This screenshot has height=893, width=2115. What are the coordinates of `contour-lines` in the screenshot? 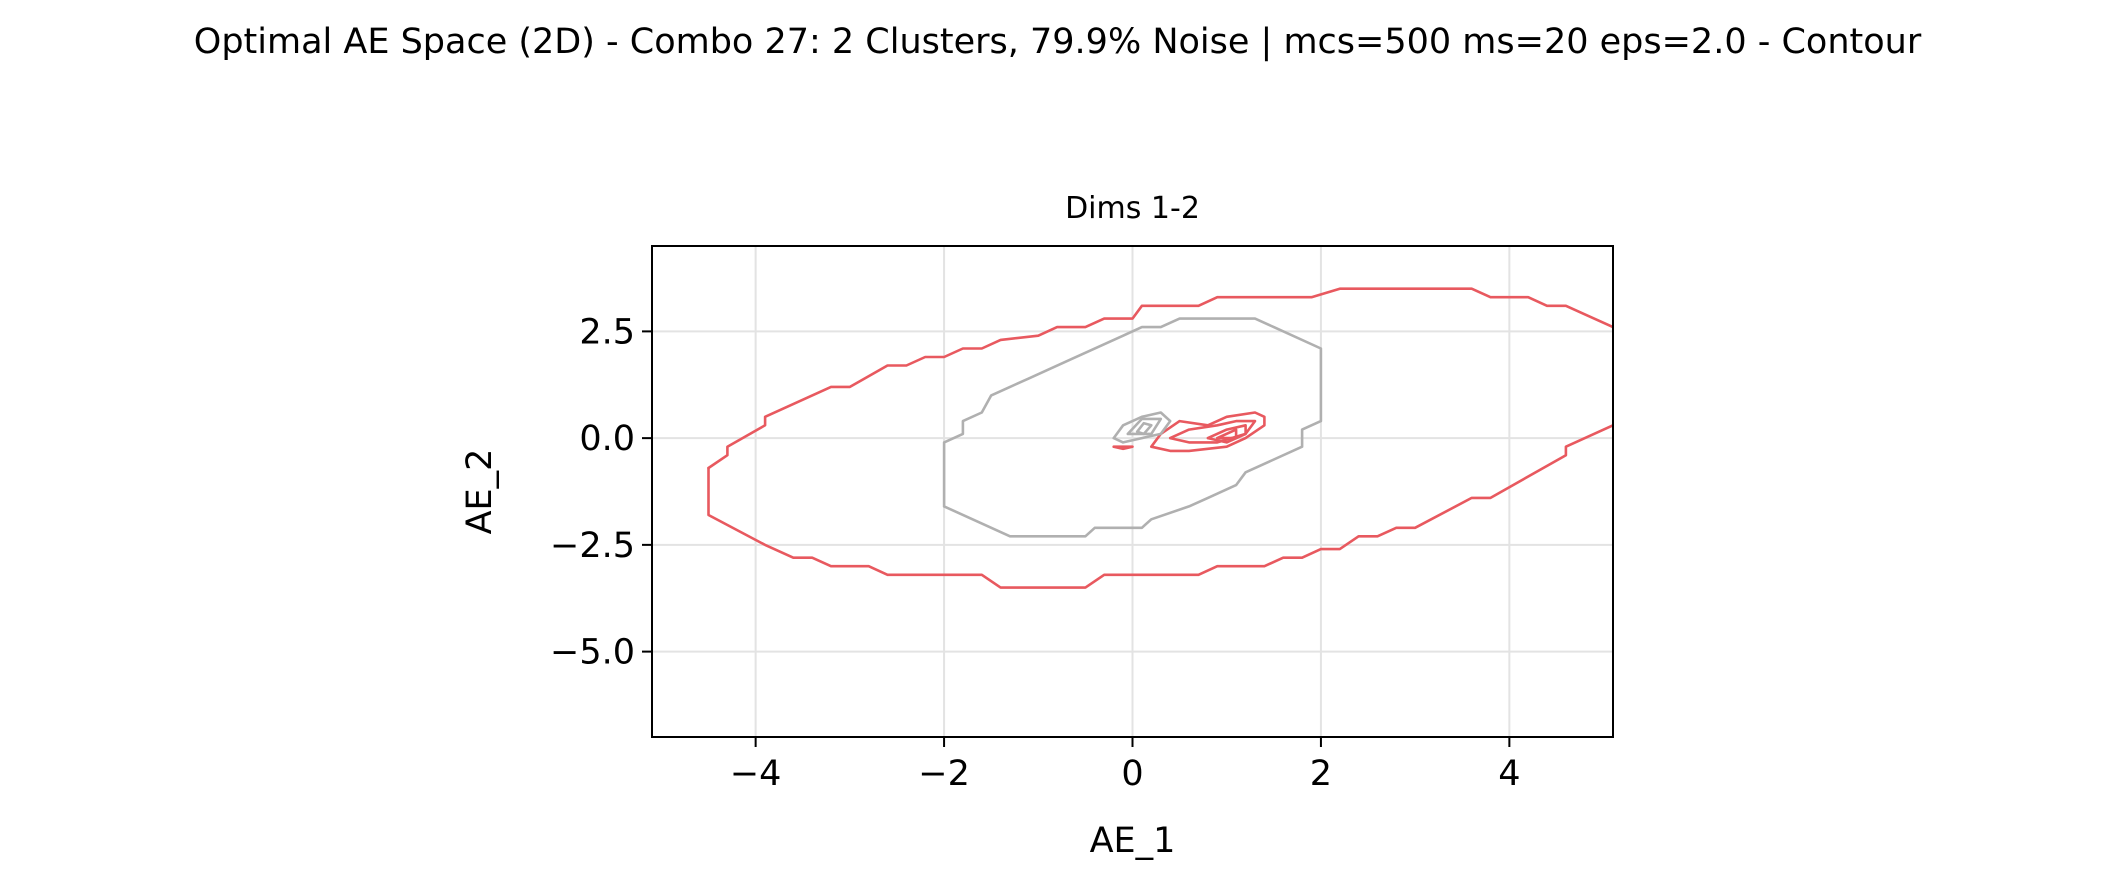 It's located at (1160, 438).